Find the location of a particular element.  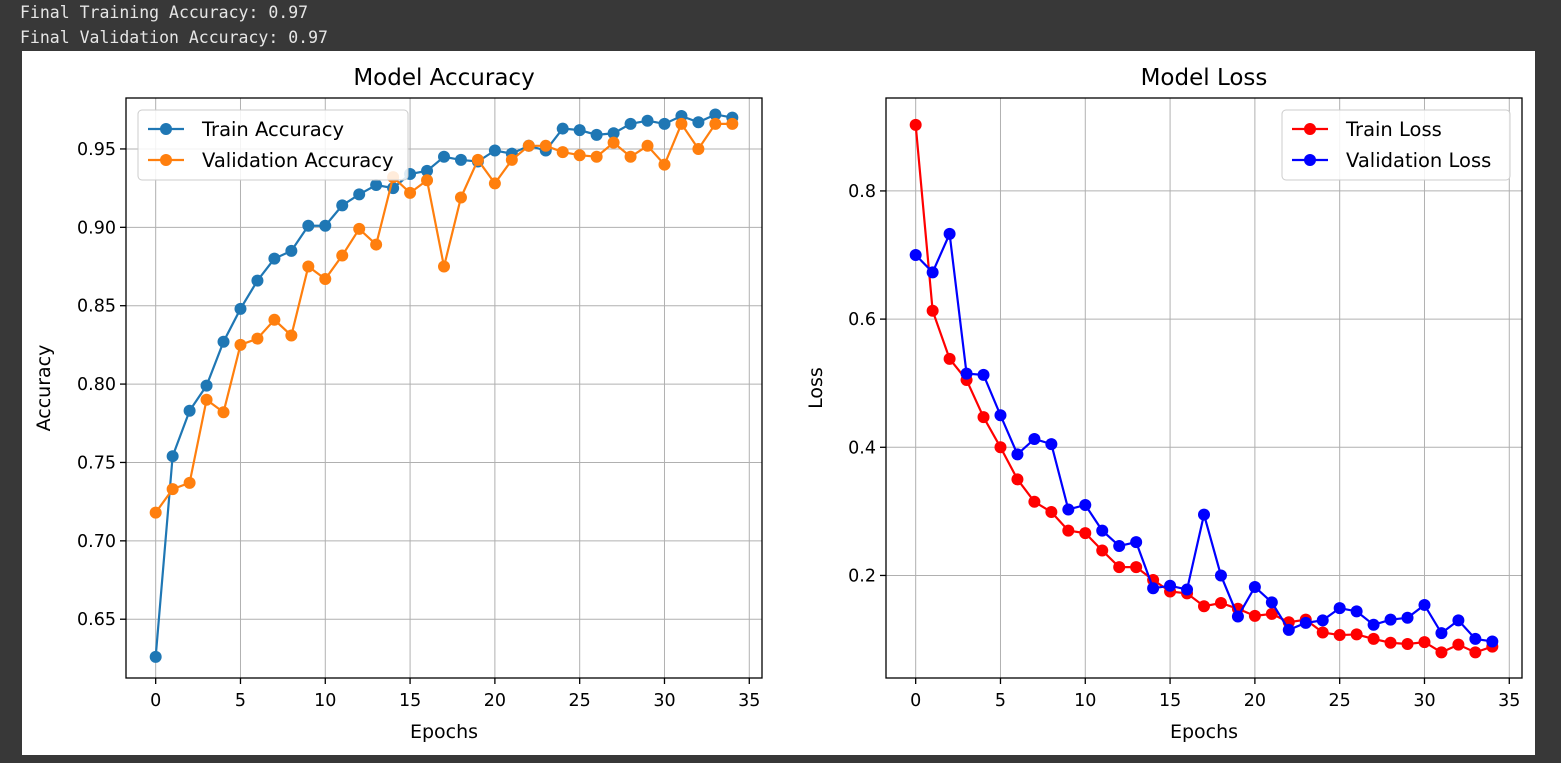

train-loss-legend-marker is located at coordinates (1310, 129).